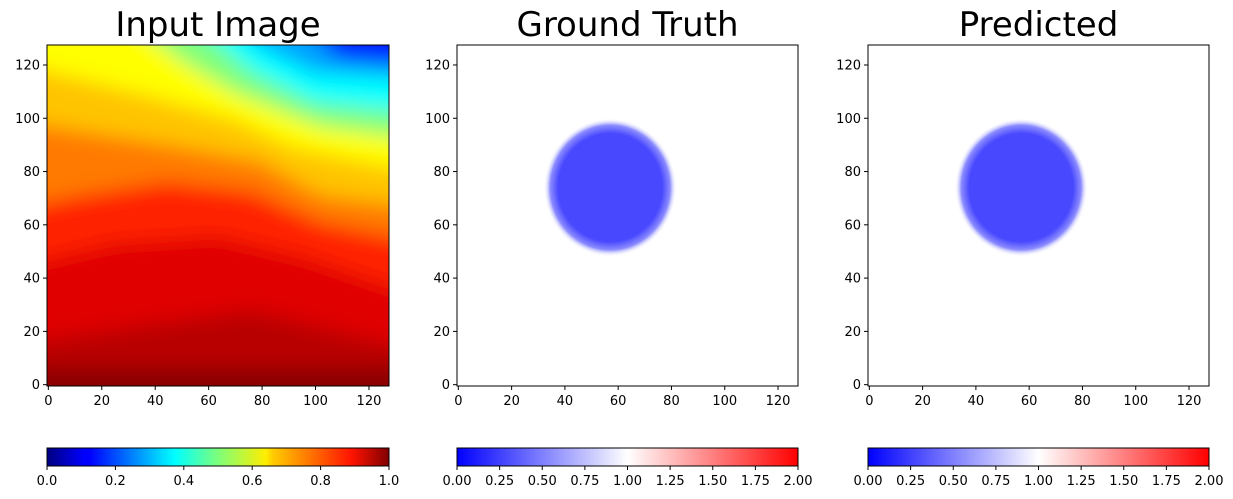  Describe the element at coordinates (627, 25) in the screenshot. I see `chart-title: Ground Truth` at that location.